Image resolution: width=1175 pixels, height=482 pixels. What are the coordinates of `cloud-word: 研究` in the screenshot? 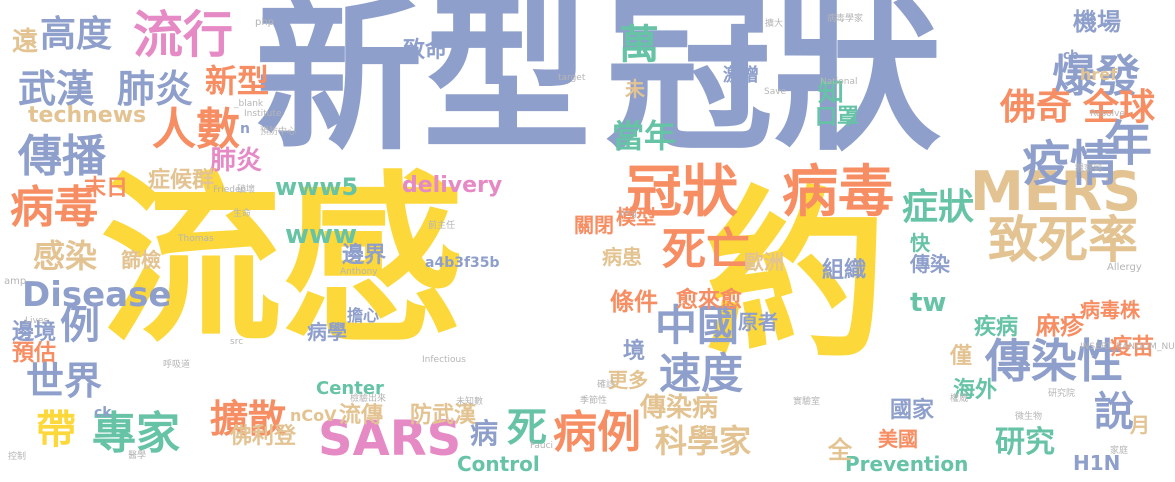 It's located at (1025, 442).